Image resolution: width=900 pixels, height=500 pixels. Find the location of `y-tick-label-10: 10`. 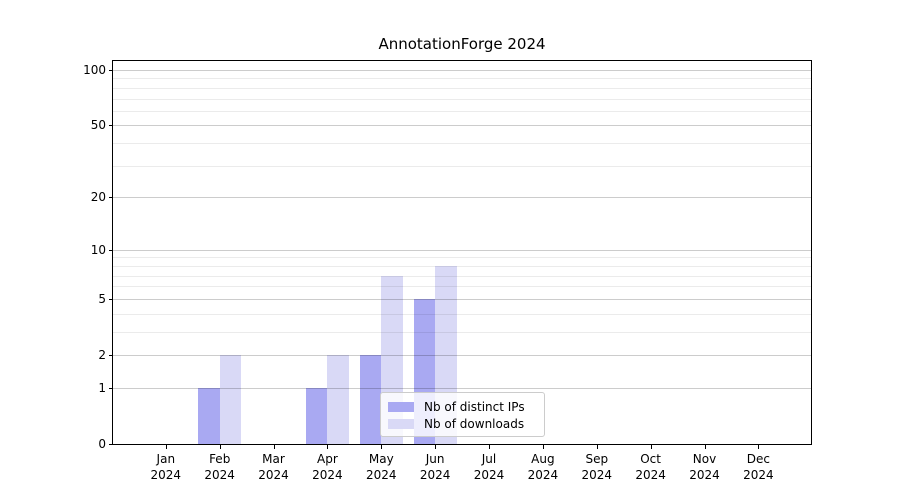

y-tick-label-10: 10 is located at coordinates (98, 249).